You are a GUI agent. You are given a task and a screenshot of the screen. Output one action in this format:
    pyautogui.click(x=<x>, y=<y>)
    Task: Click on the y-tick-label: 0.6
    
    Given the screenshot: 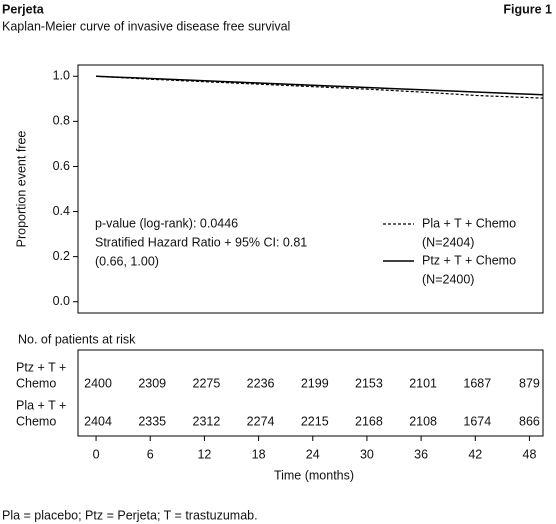 What is the action you would take?
    pyautogui.click(x=61, y=166)
    